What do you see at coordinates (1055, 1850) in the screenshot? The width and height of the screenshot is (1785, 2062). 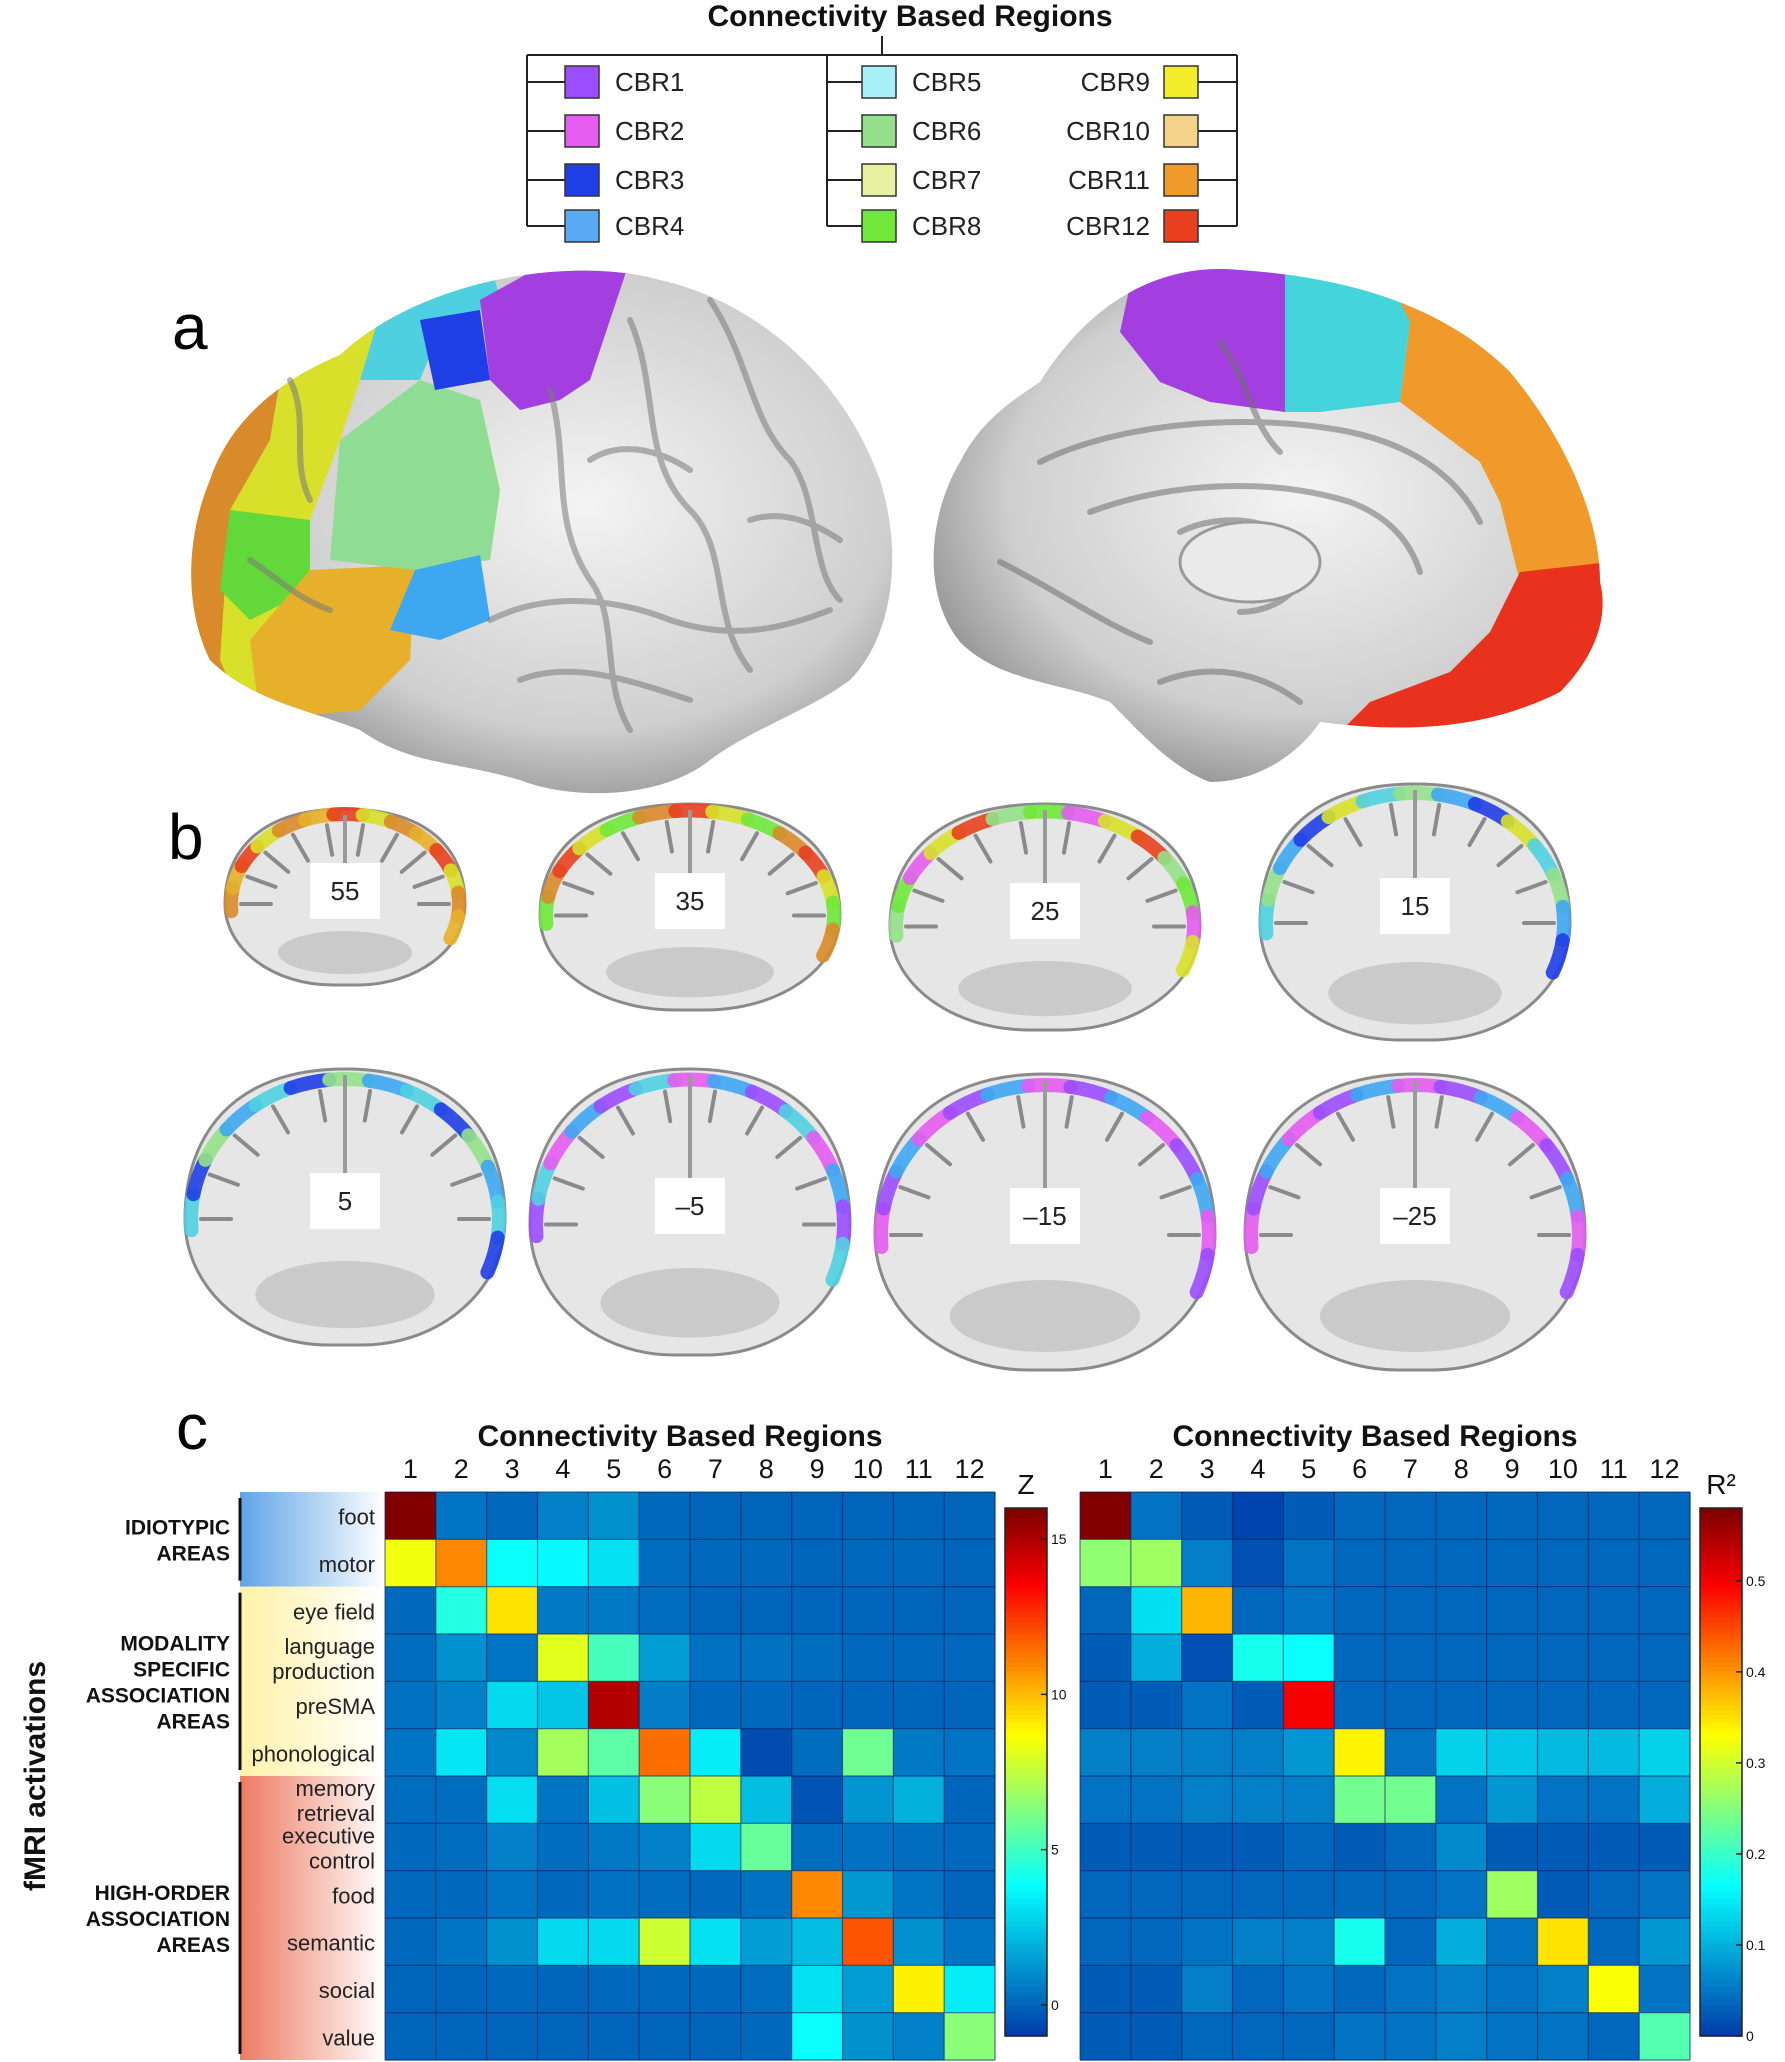 I see `colorbar-tick: 5` at bounding box center [1055, 1850].